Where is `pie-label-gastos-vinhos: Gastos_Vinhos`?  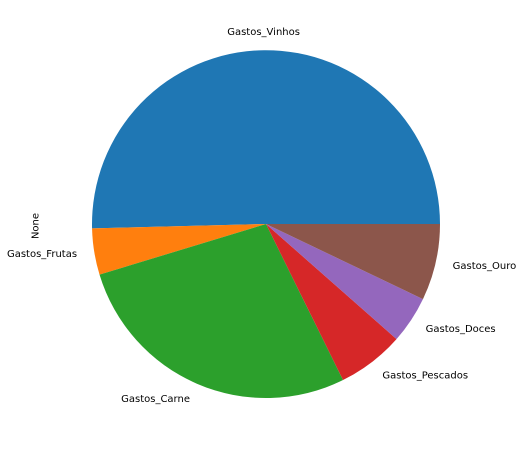
pie-label-gastos-vinhos: Gastos_Vinhos is located at coordinates (263, 32).